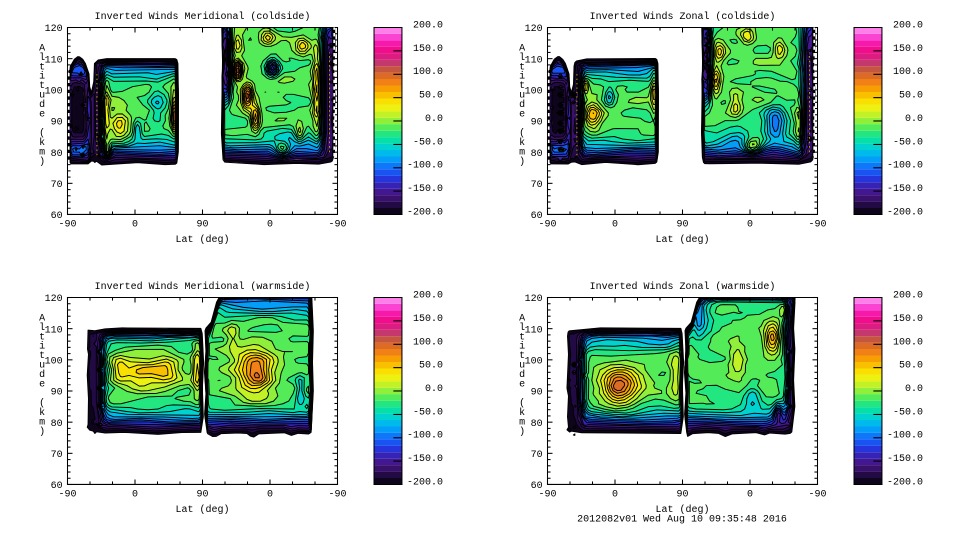  What do you see at coordinates (683, 286) in the screenshot?
I see `svg-text:Inverted Winds Zonal (warmside: Inverted Winds Zonal (warmside)` at bounding box center [683, 286].